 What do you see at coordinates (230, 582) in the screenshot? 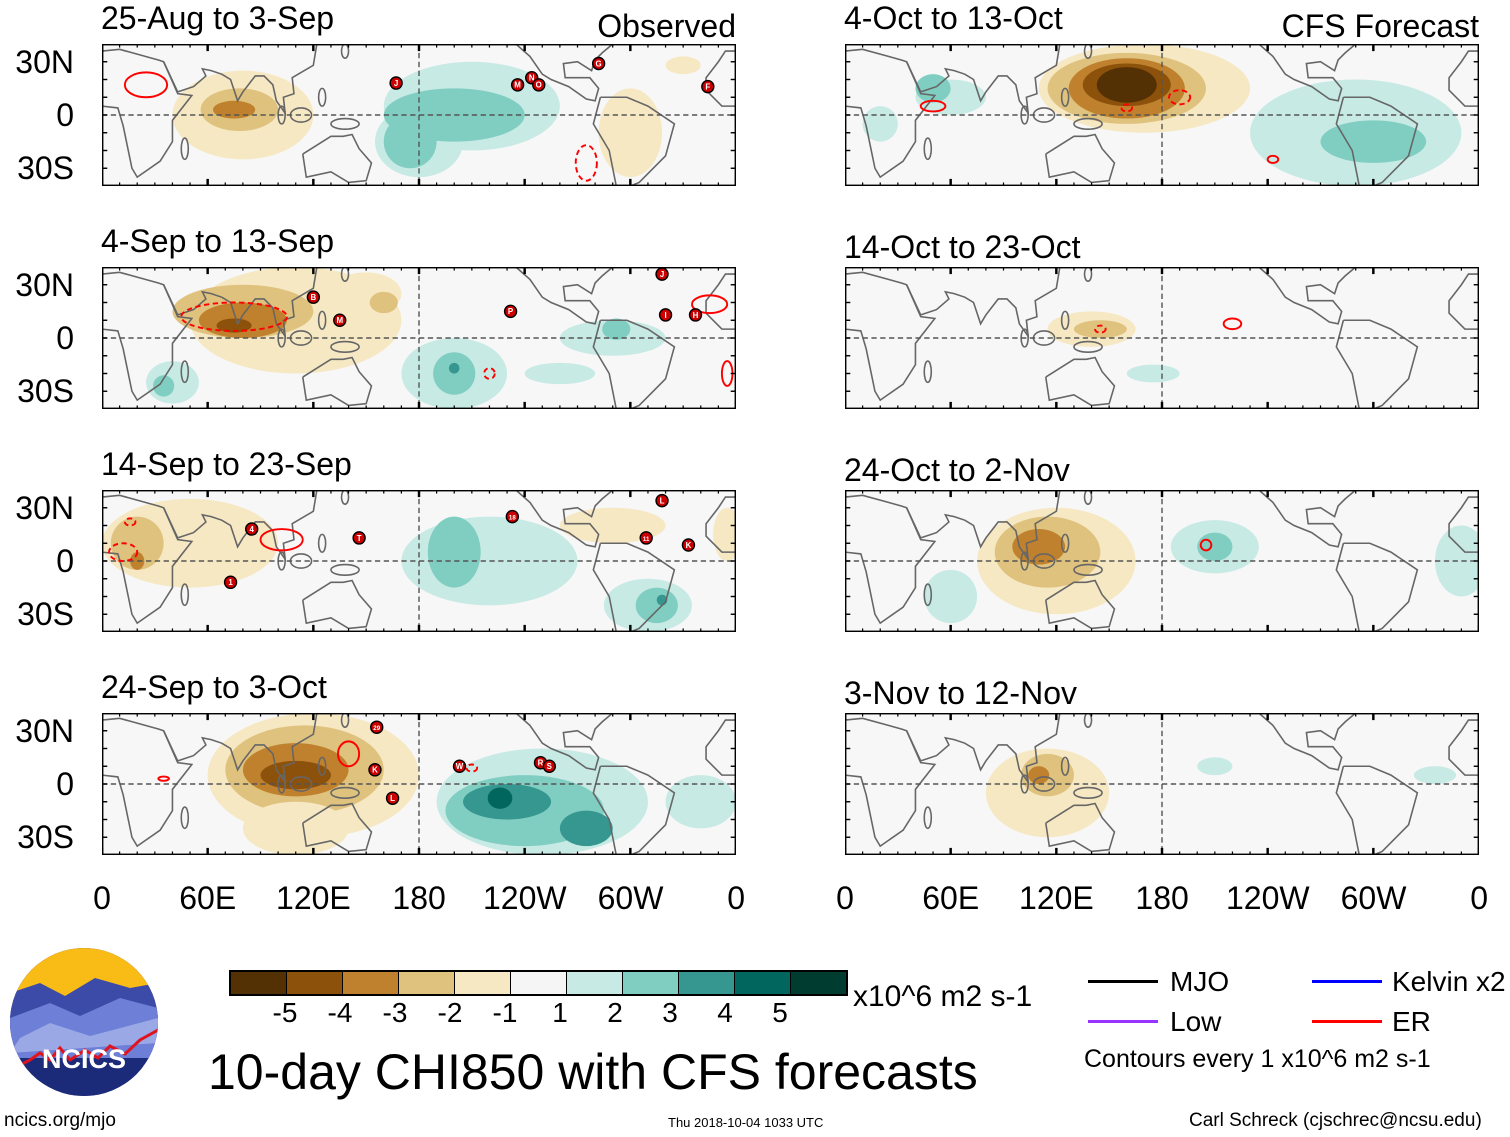
I see `storm-label: 1` at bounding box center [230, 582].